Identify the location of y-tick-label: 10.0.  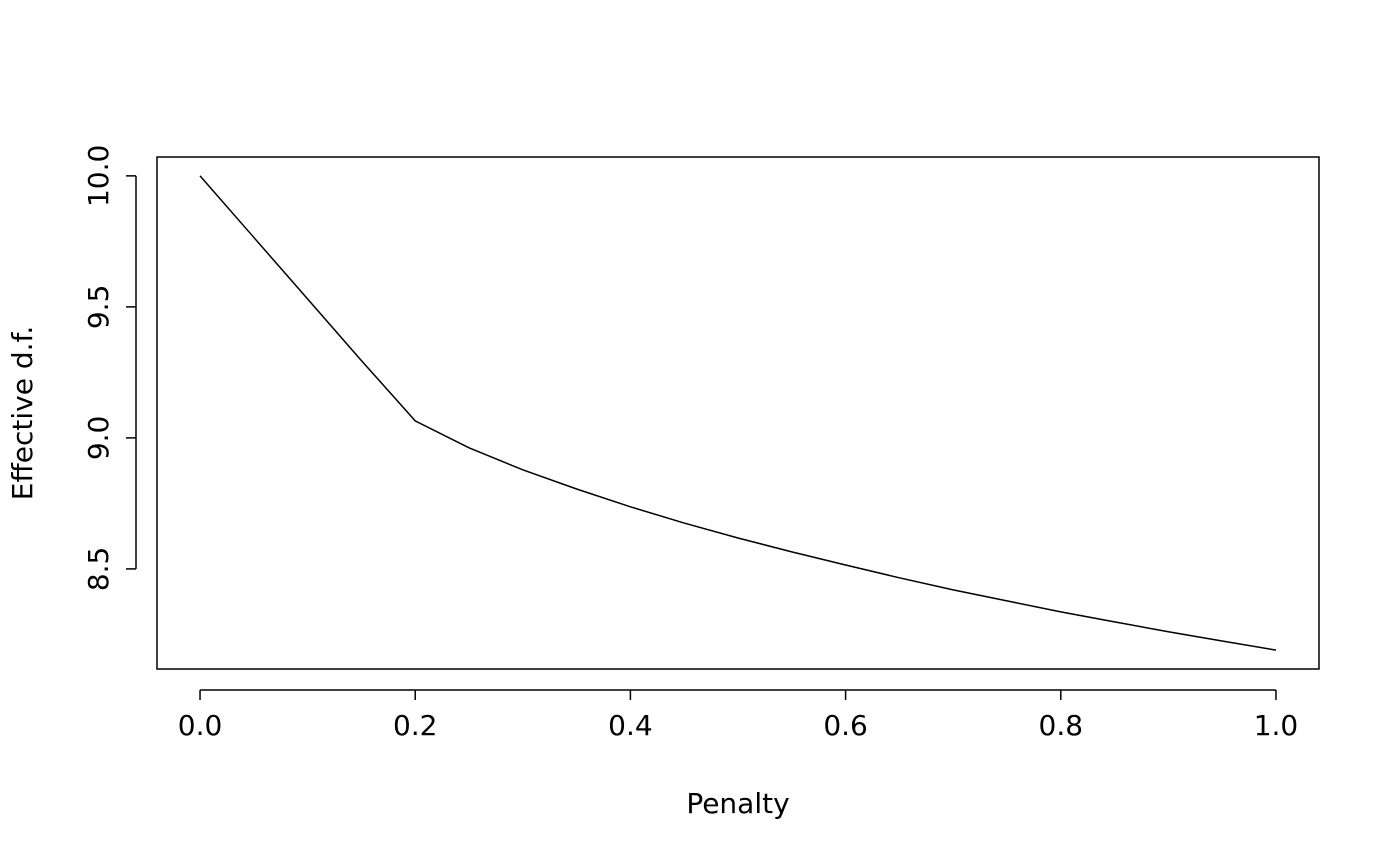
(98, 176).